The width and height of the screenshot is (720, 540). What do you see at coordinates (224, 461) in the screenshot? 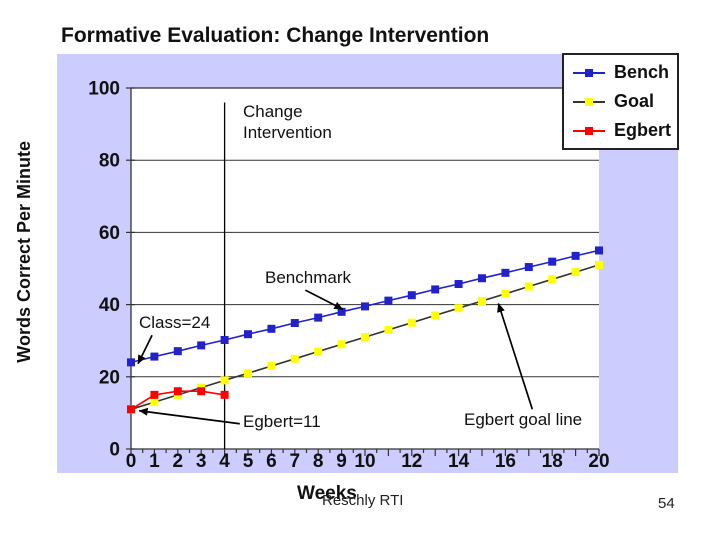
I see `x-tick-label: 4` at bounding box center [224, 461].